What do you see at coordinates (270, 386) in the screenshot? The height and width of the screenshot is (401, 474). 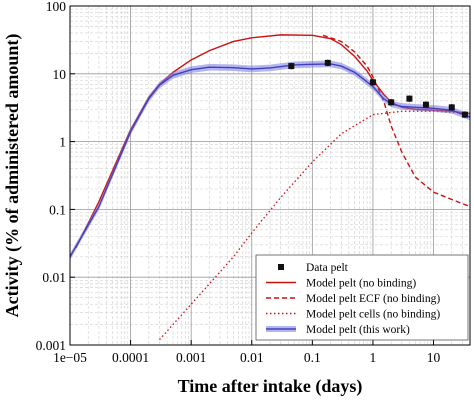 I see `x-axis-title: Time after intake (days)` at bounding box center [270, 386].